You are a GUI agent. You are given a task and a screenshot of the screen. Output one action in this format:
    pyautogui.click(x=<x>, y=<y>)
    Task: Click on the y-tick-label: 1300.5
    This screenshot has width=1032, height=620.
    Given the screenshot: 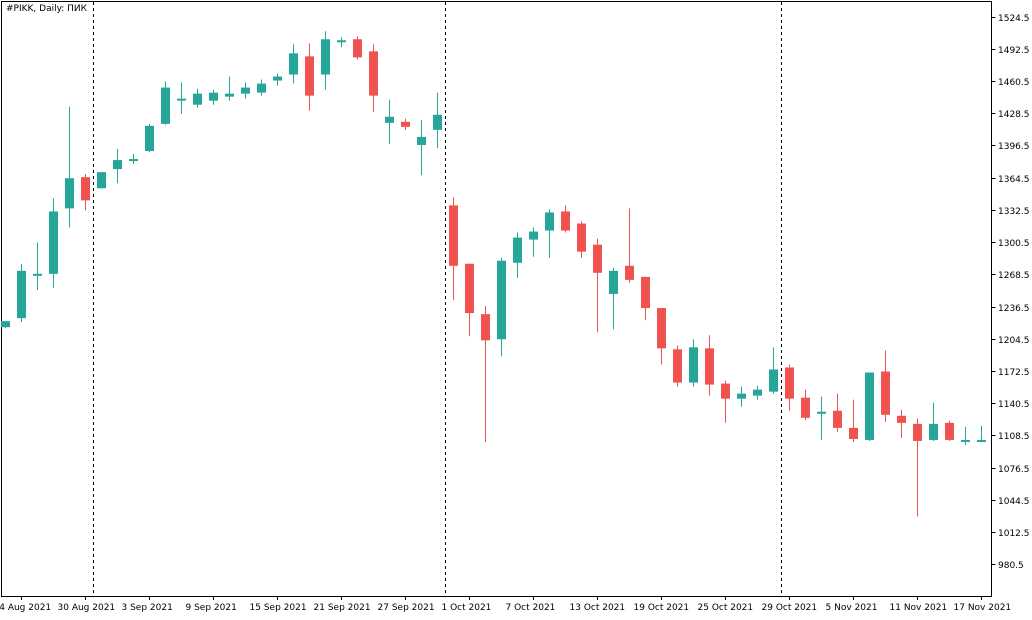 What is the action you would take?
    pyautogui.click(x=1014, y=244)
    